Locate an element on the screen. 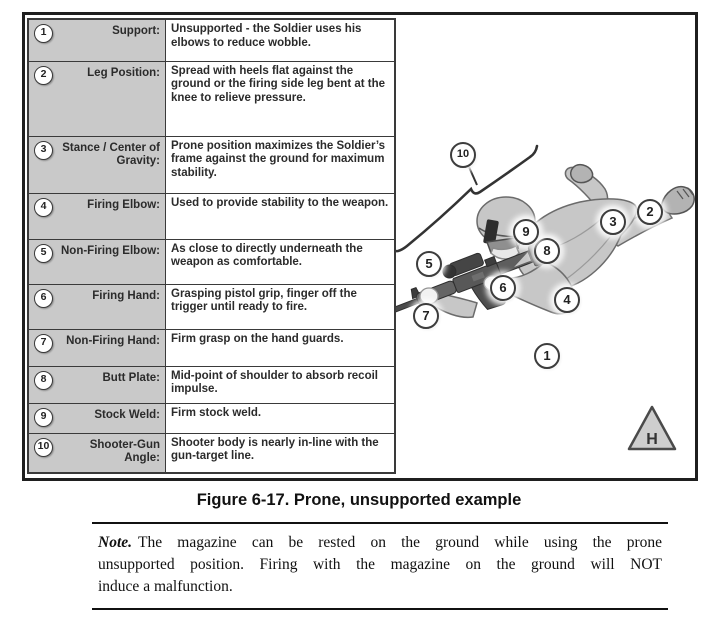 This screenshot has width=718, height=624. gun-angle-brace-line is located at coordinates (465, 198).